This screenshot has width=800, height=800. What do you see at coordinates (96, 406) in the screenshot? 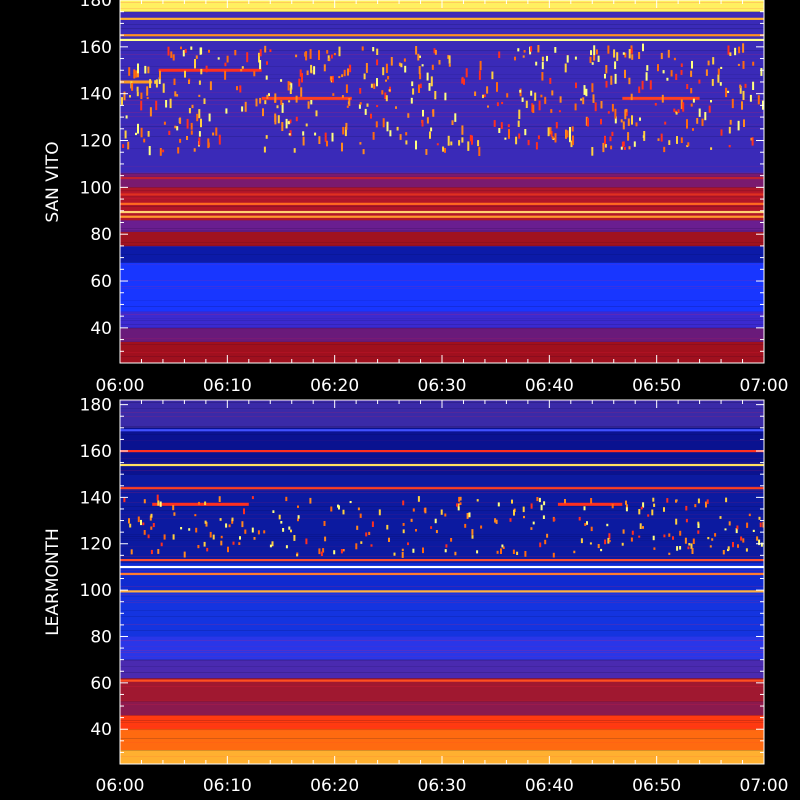
I see `y-tick-label: 180` at bounding box center [96, 406].